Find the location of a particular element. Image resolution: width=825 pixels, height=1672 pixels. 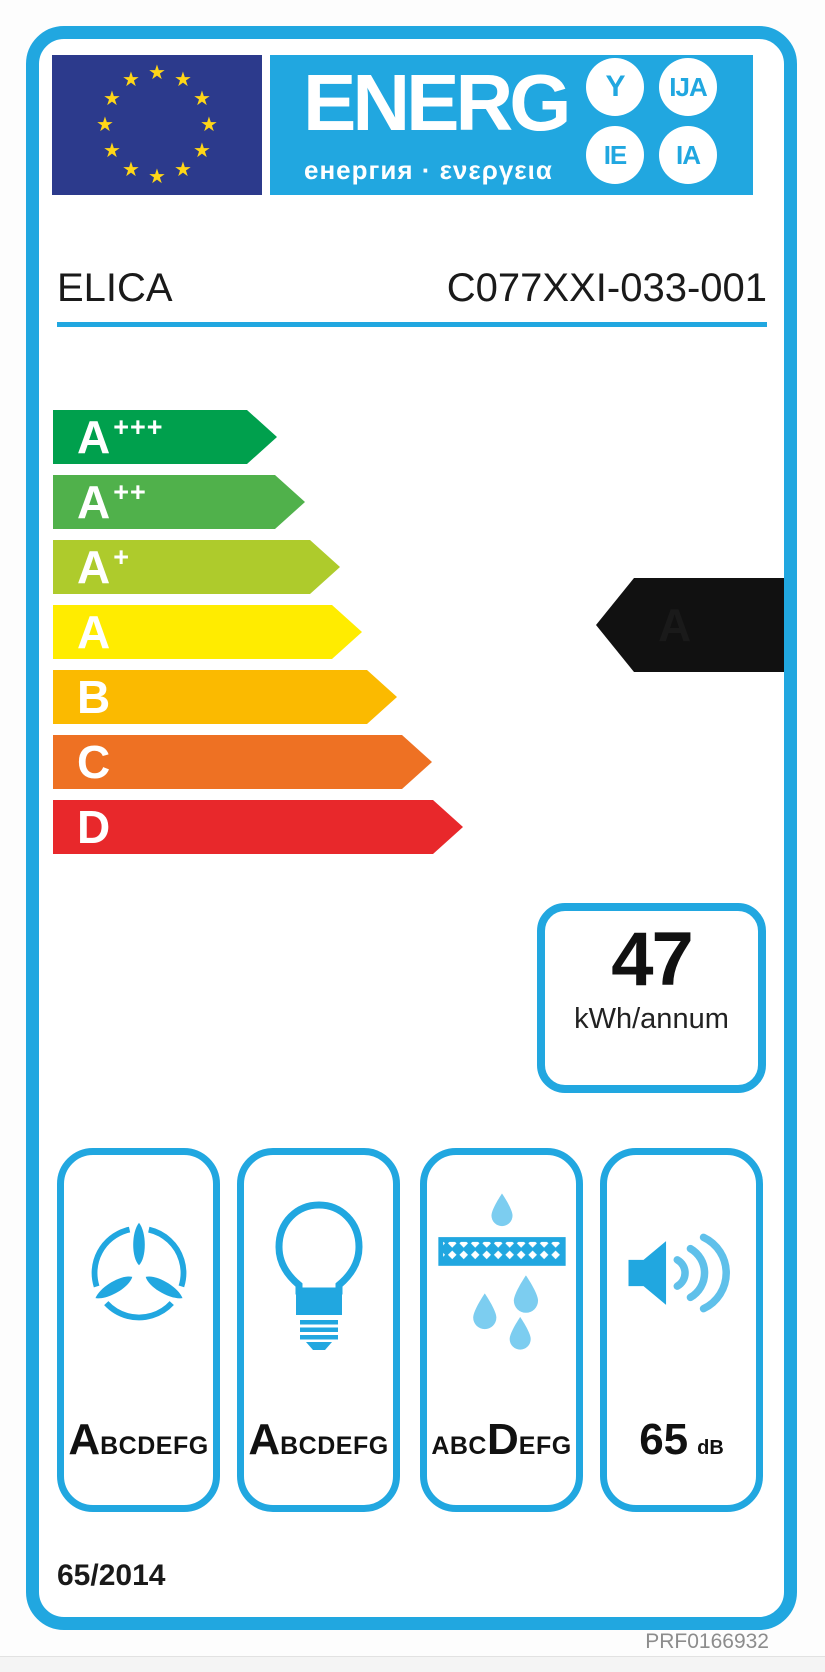

fan-icon is located at coordinates (138, 1273).